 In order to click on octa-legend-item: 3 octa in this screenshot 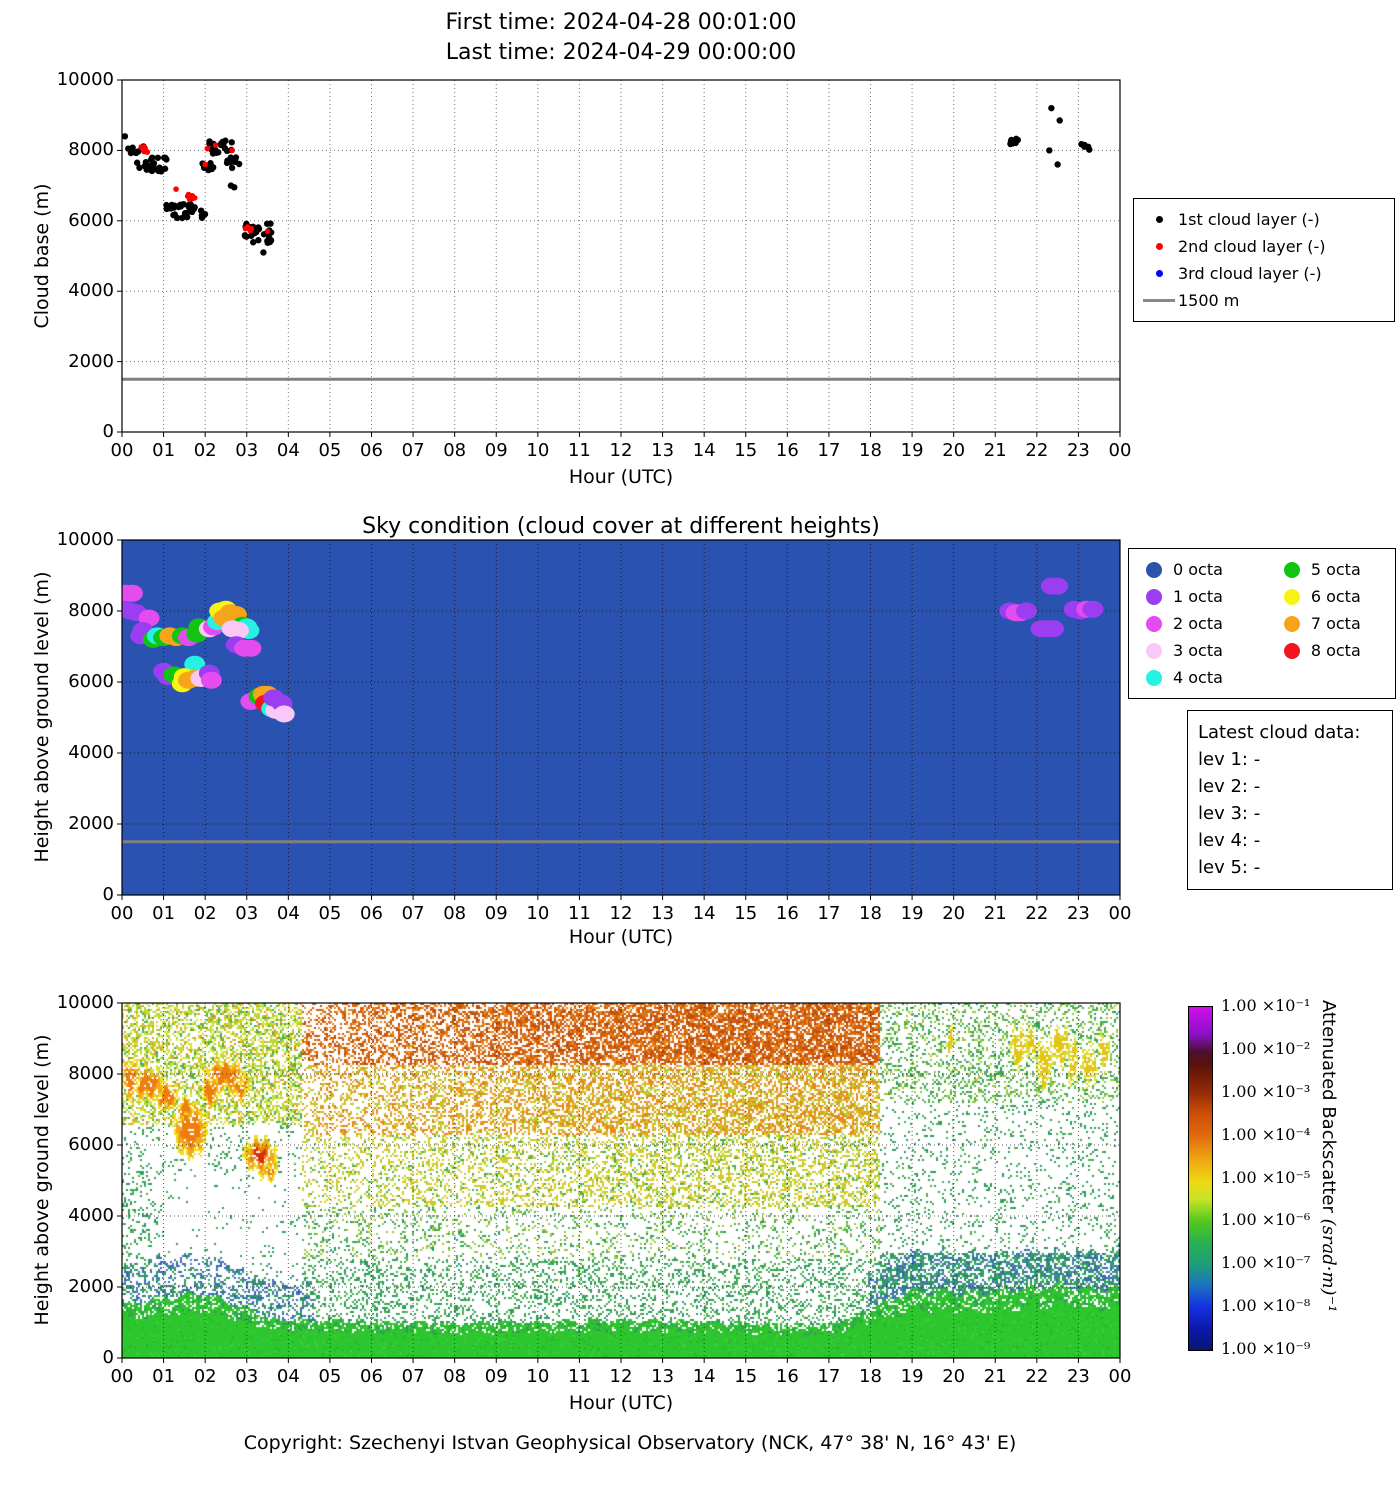, I will do `click(1204, 650)`.